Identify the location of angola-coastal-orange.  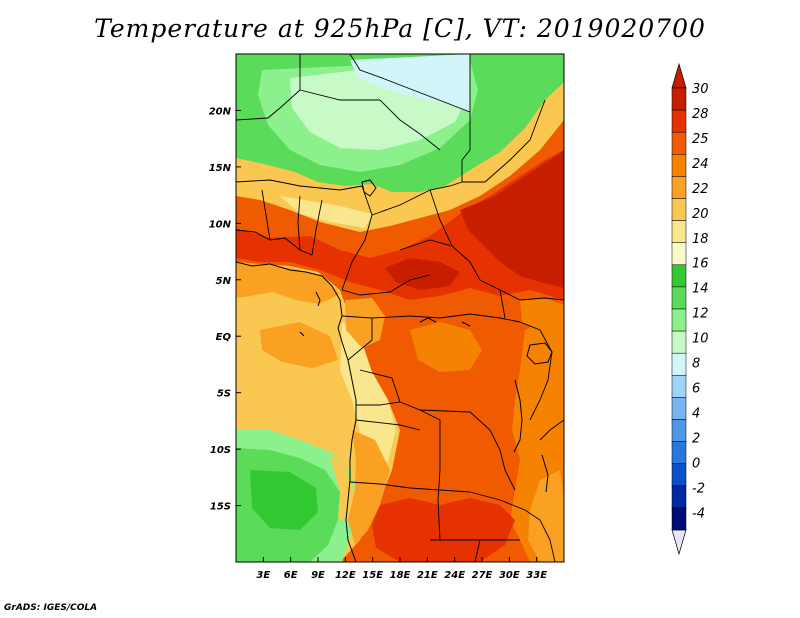
(369, 487).